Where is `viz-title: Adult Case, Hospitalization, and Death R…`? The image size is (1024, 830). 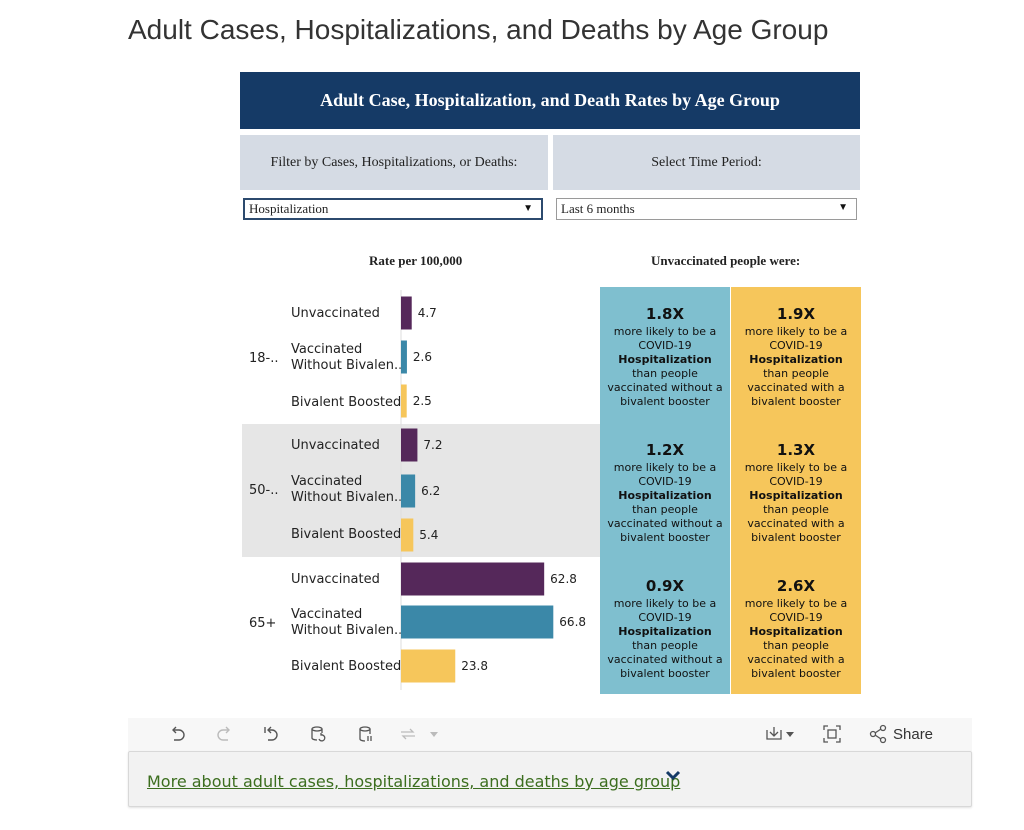
viz-title: Adult Case, Hospitalization, and Death R… is located at coordinates (550, 100).